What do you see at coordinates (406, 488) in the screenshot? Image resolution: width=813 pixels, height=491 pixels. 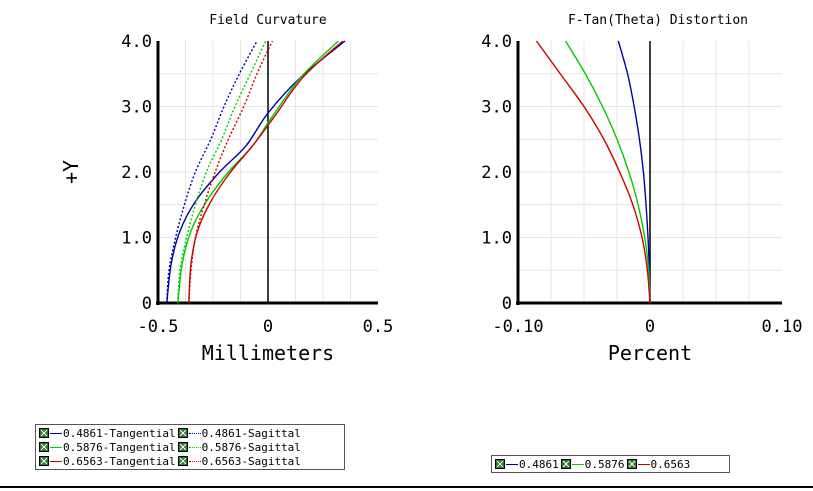 I see `bottom-divider` at bounding box center [406, 488].